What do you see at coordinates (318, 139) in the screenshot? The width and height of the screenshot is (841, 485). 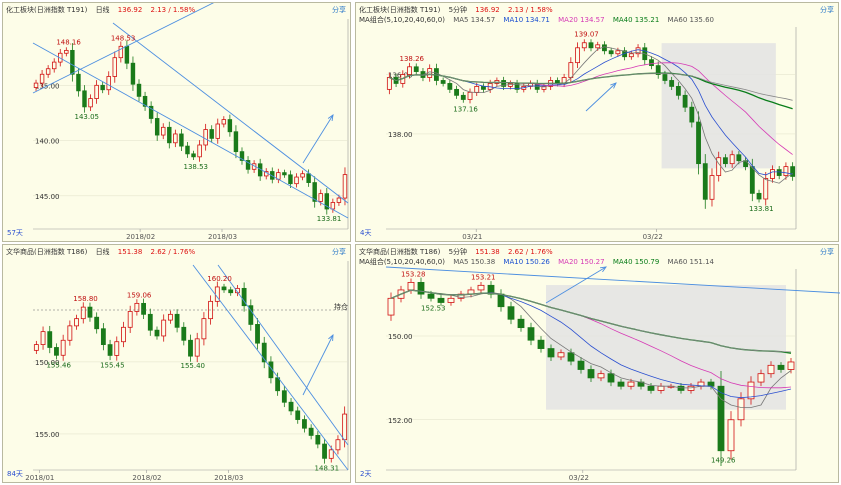 I see `trend-arrow` at bounding box center [318, 139].